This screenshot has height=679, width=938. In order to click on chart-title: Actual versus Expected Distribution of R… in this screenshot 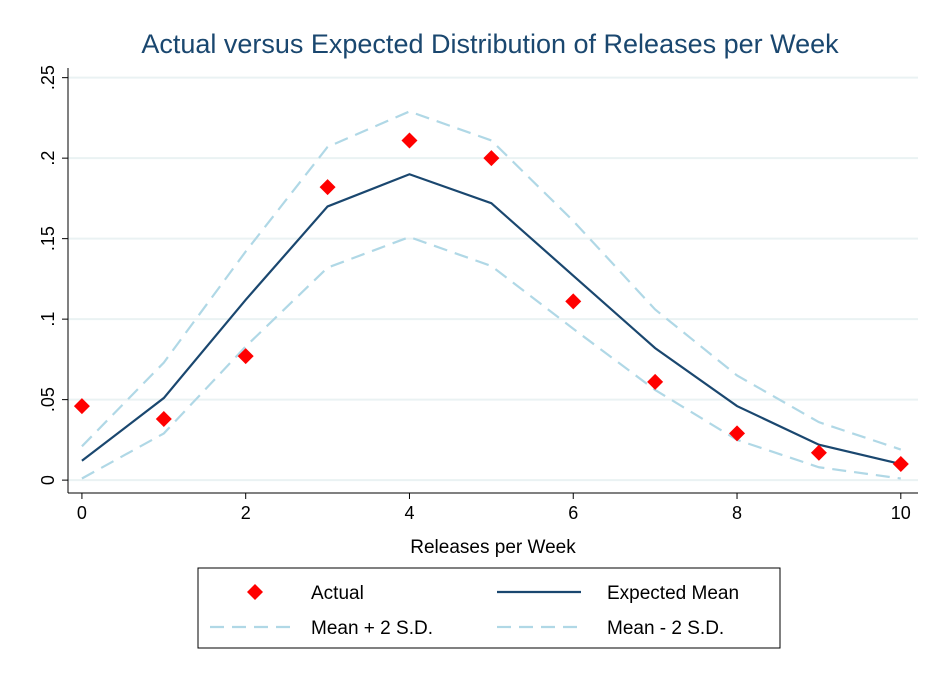, I will do `click(490, 44)`.